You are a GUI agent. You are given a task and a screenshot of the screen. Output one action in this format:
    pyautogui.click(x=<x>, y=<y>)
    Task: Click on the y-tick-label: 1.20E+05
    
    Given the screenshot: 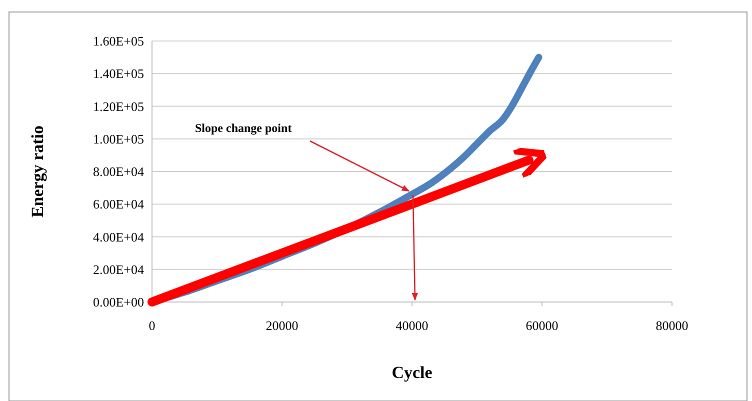 What is the action you would take?
    pyautogui.click(x=118, y=106)
    